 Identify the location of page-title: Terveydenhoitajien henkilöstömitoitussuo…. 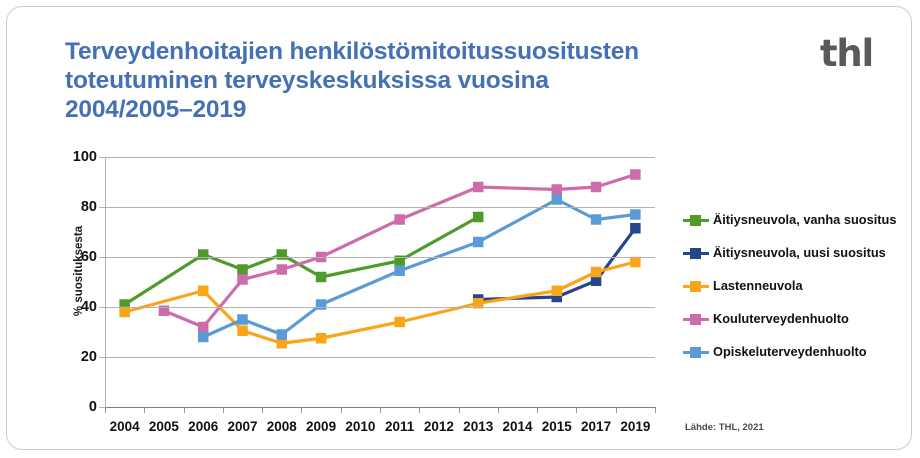
(415, 80).